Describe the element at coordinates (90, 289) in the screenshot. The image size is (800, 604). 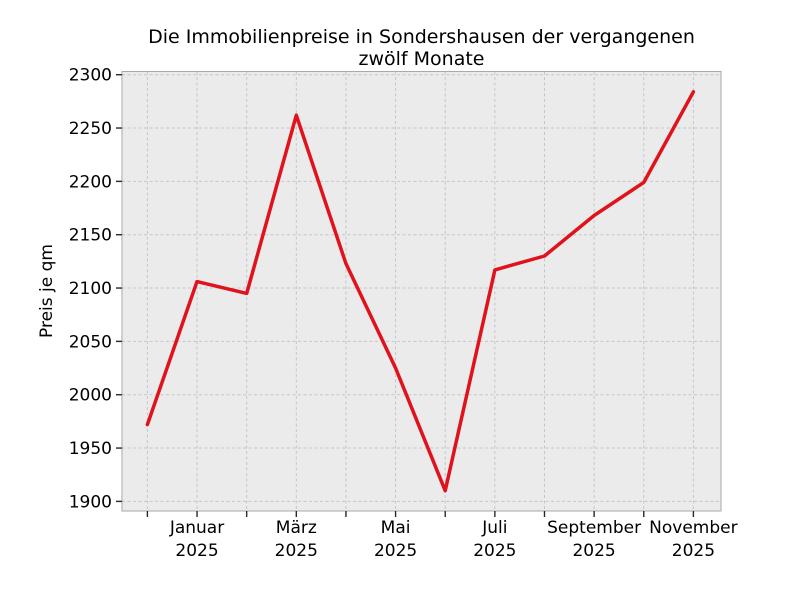
I see `y-tick-label: 2100` at that location.